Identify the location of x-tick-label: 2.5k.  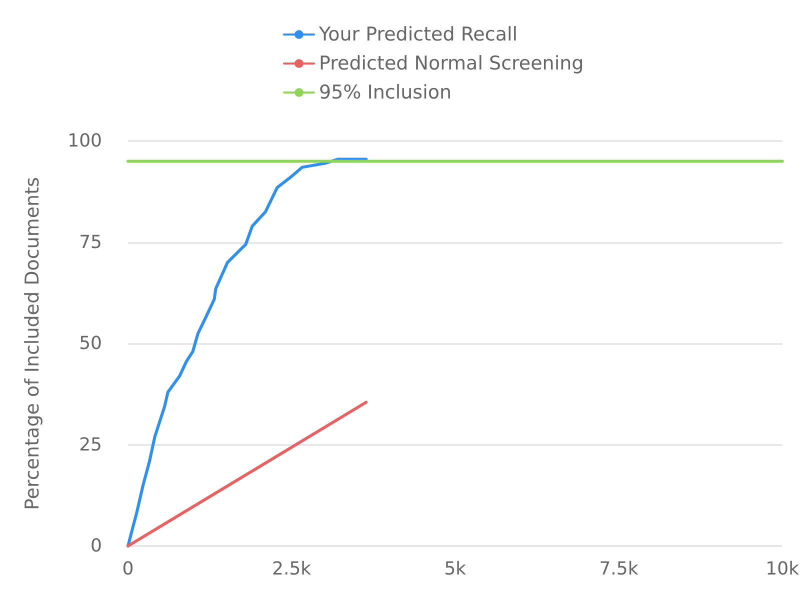
(292, 569).